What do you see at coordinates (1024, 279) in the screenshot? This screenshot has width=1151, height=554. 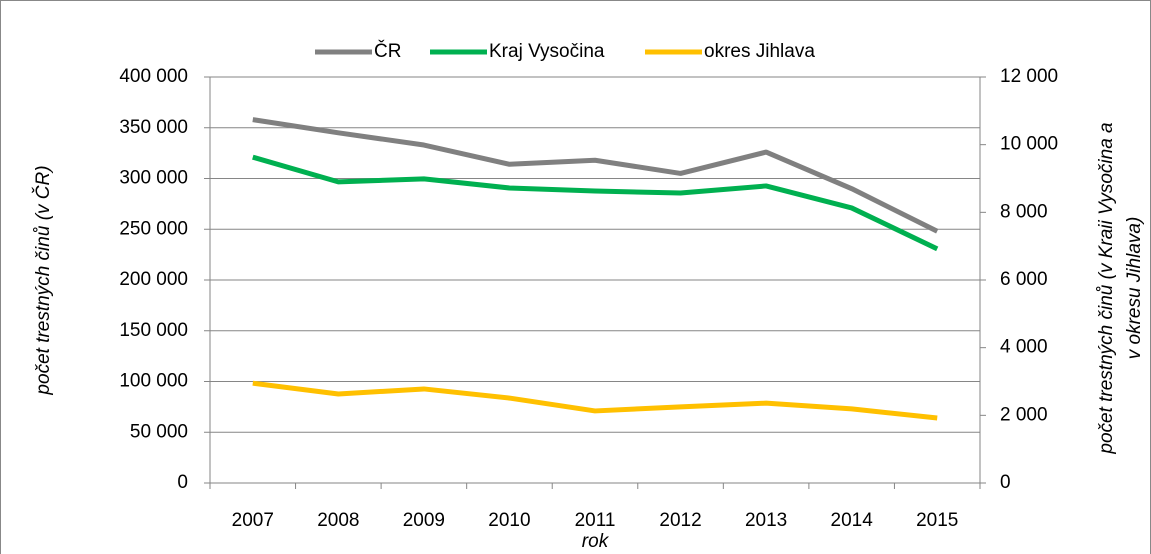 I see `y2-tick-label: 6 000` at bounding box center [1024, 279].